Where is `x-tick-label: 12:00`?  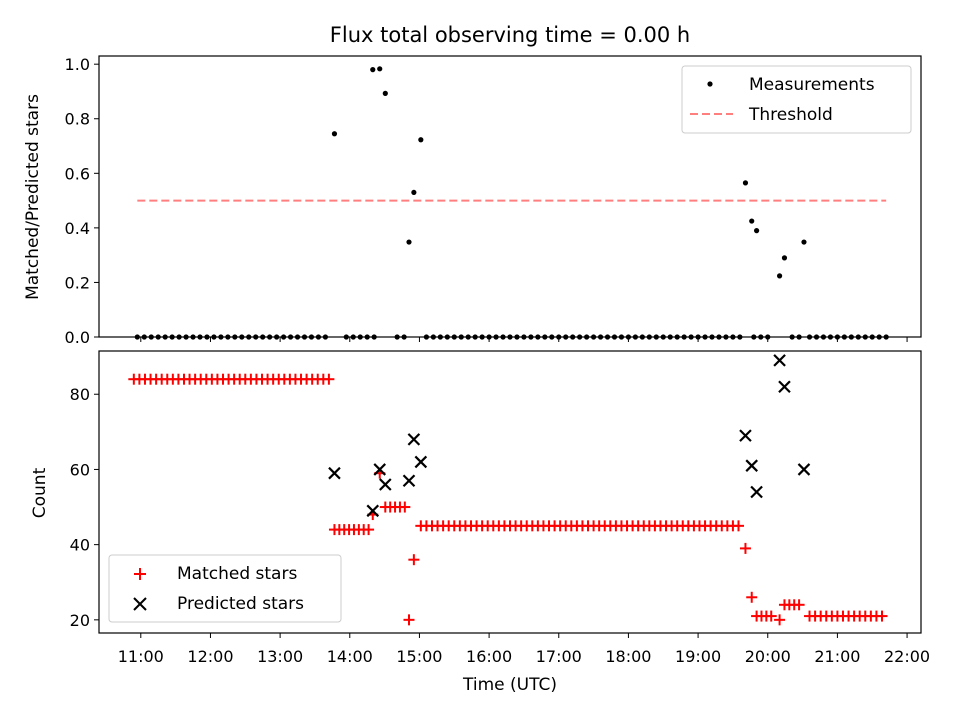
x-tick-label: 12:00 is located at coordinates (210, 656).